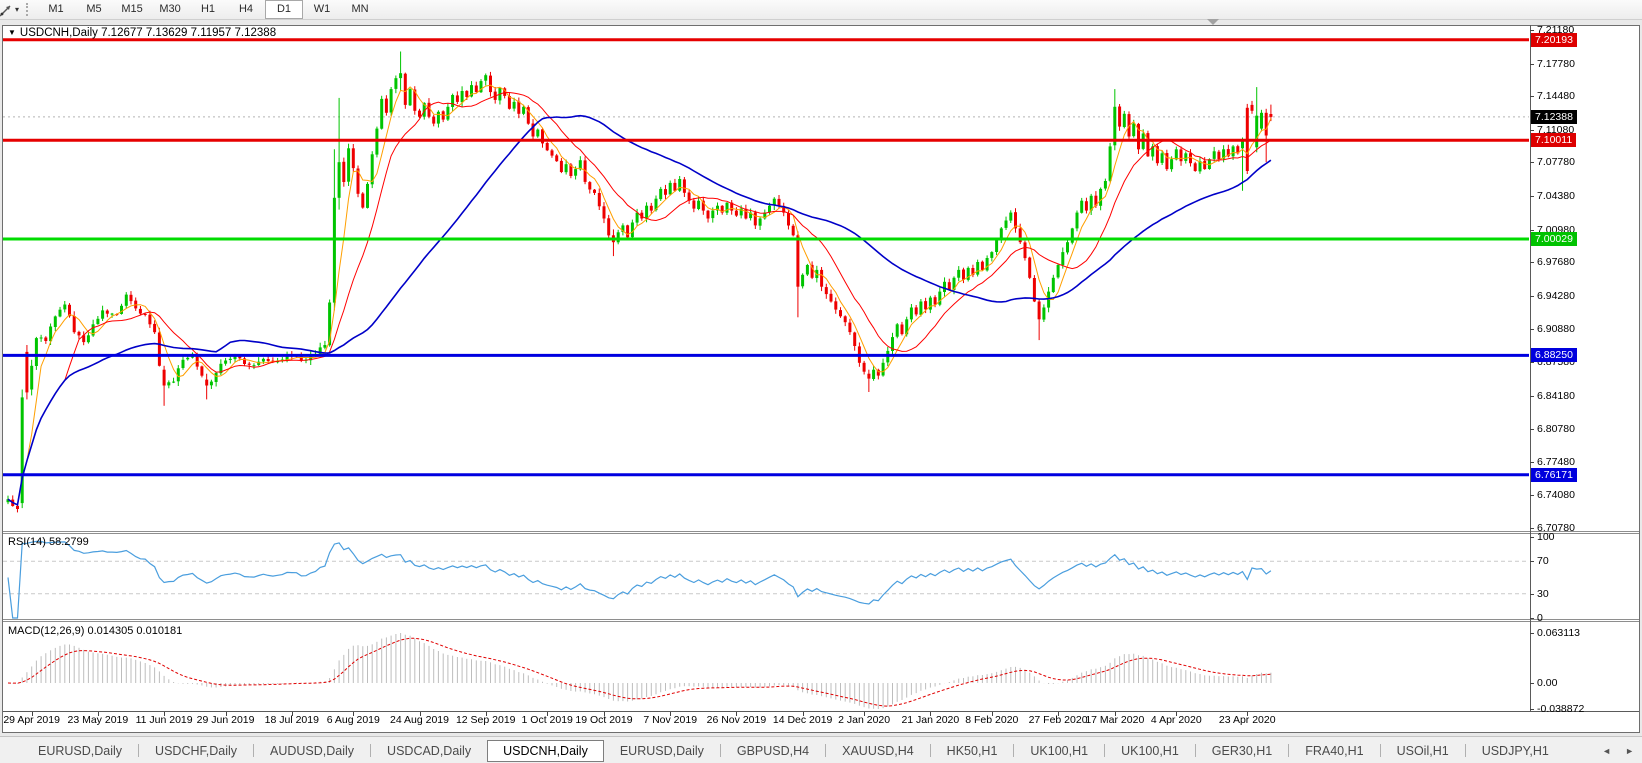 This screenshot has height=763, width=1642. I want to click on price-tick-label: 7.14480, so click(1556, 96).